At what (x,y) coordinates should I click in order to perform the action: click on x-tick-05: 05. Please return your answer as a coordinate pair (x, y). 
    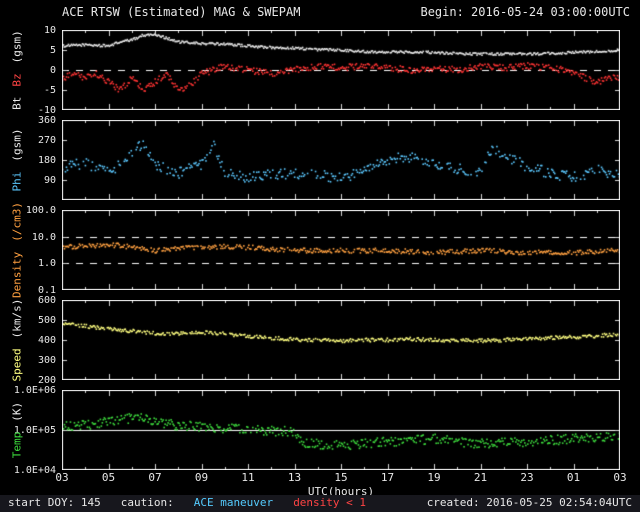
    Looking at the image, I should click on (108, 477).